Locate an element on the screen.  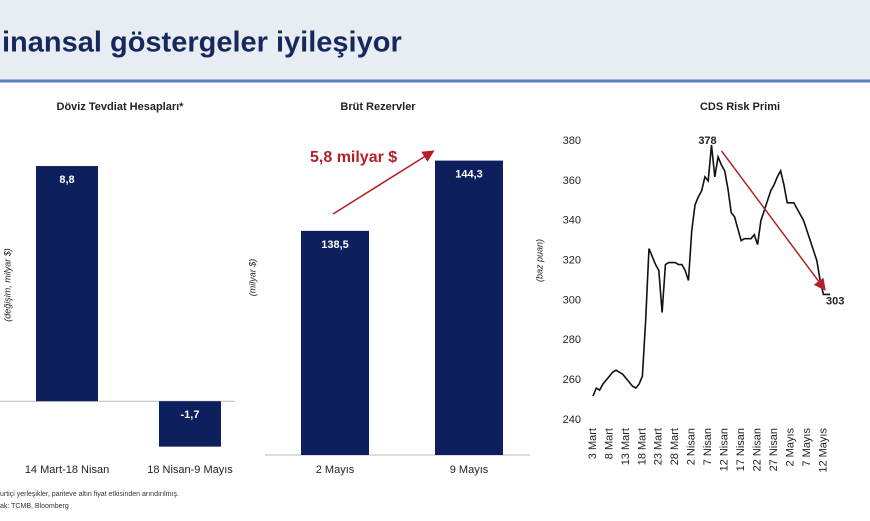
x-tick-label: 22 Nisan is located at coordinates (757, 449).